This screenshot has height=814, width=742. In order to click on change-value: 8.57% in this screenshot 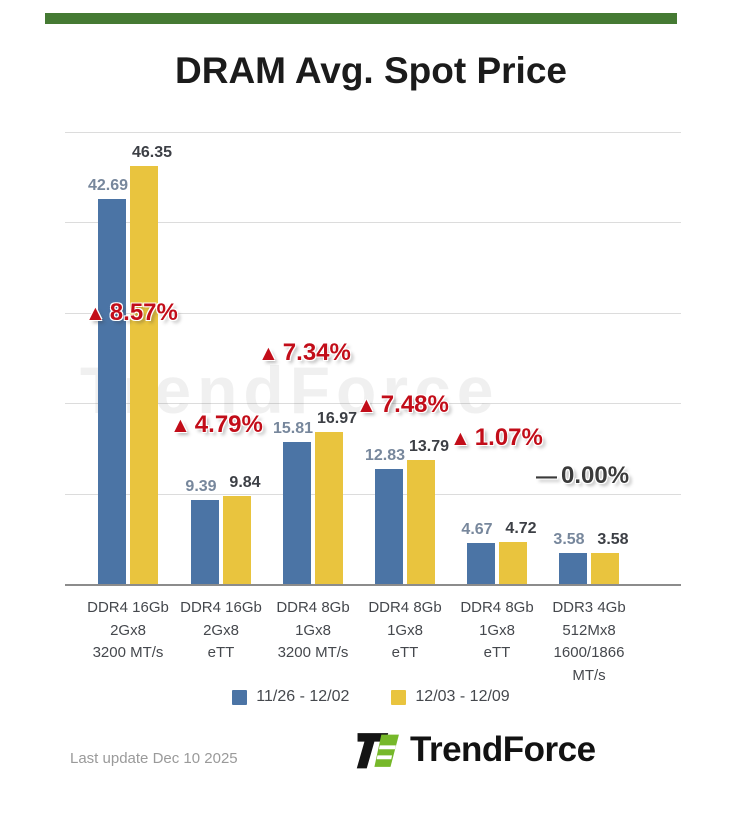, I will do `click(143, 312)`.